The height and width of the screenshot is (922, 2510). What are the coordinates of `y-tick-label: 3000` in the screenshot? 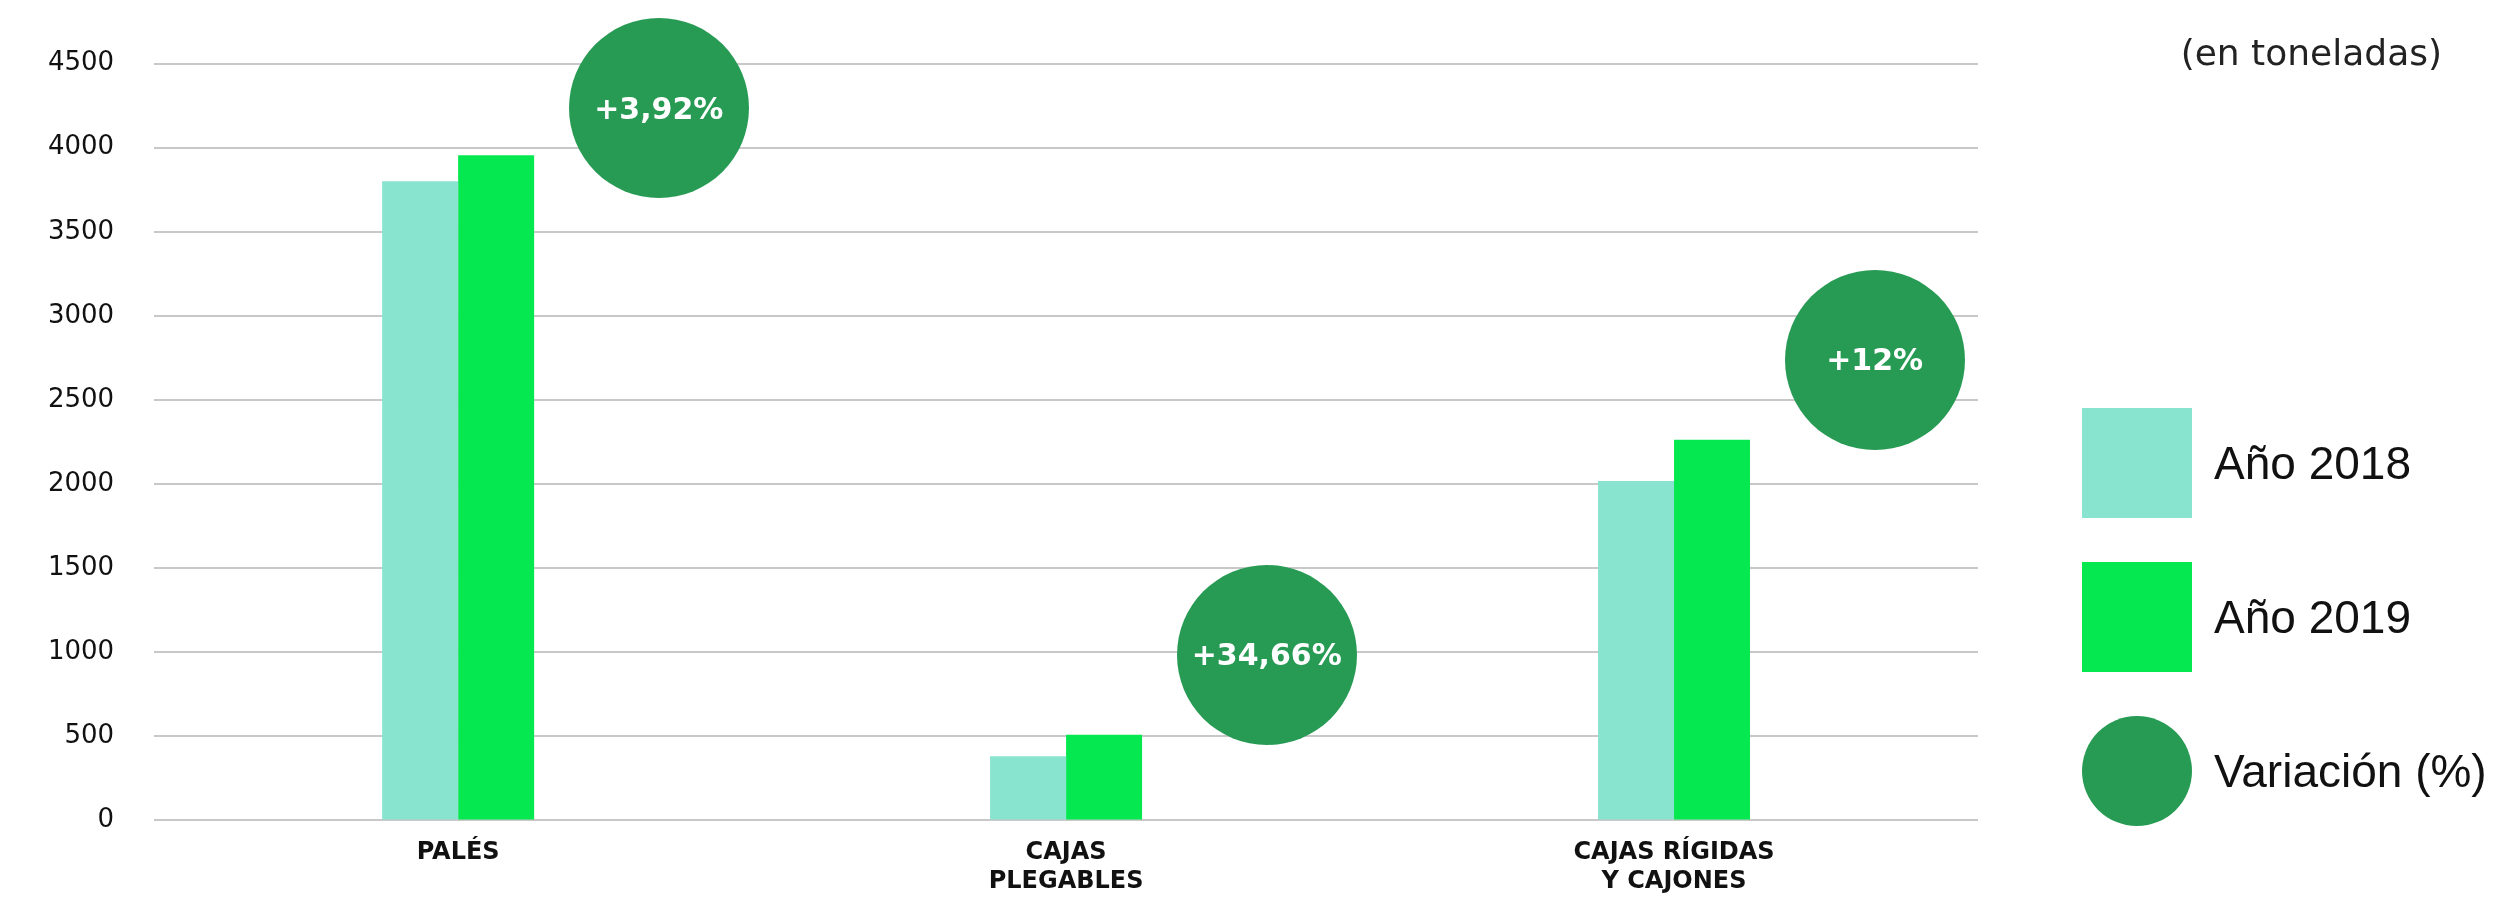 It's located at (81, 313).